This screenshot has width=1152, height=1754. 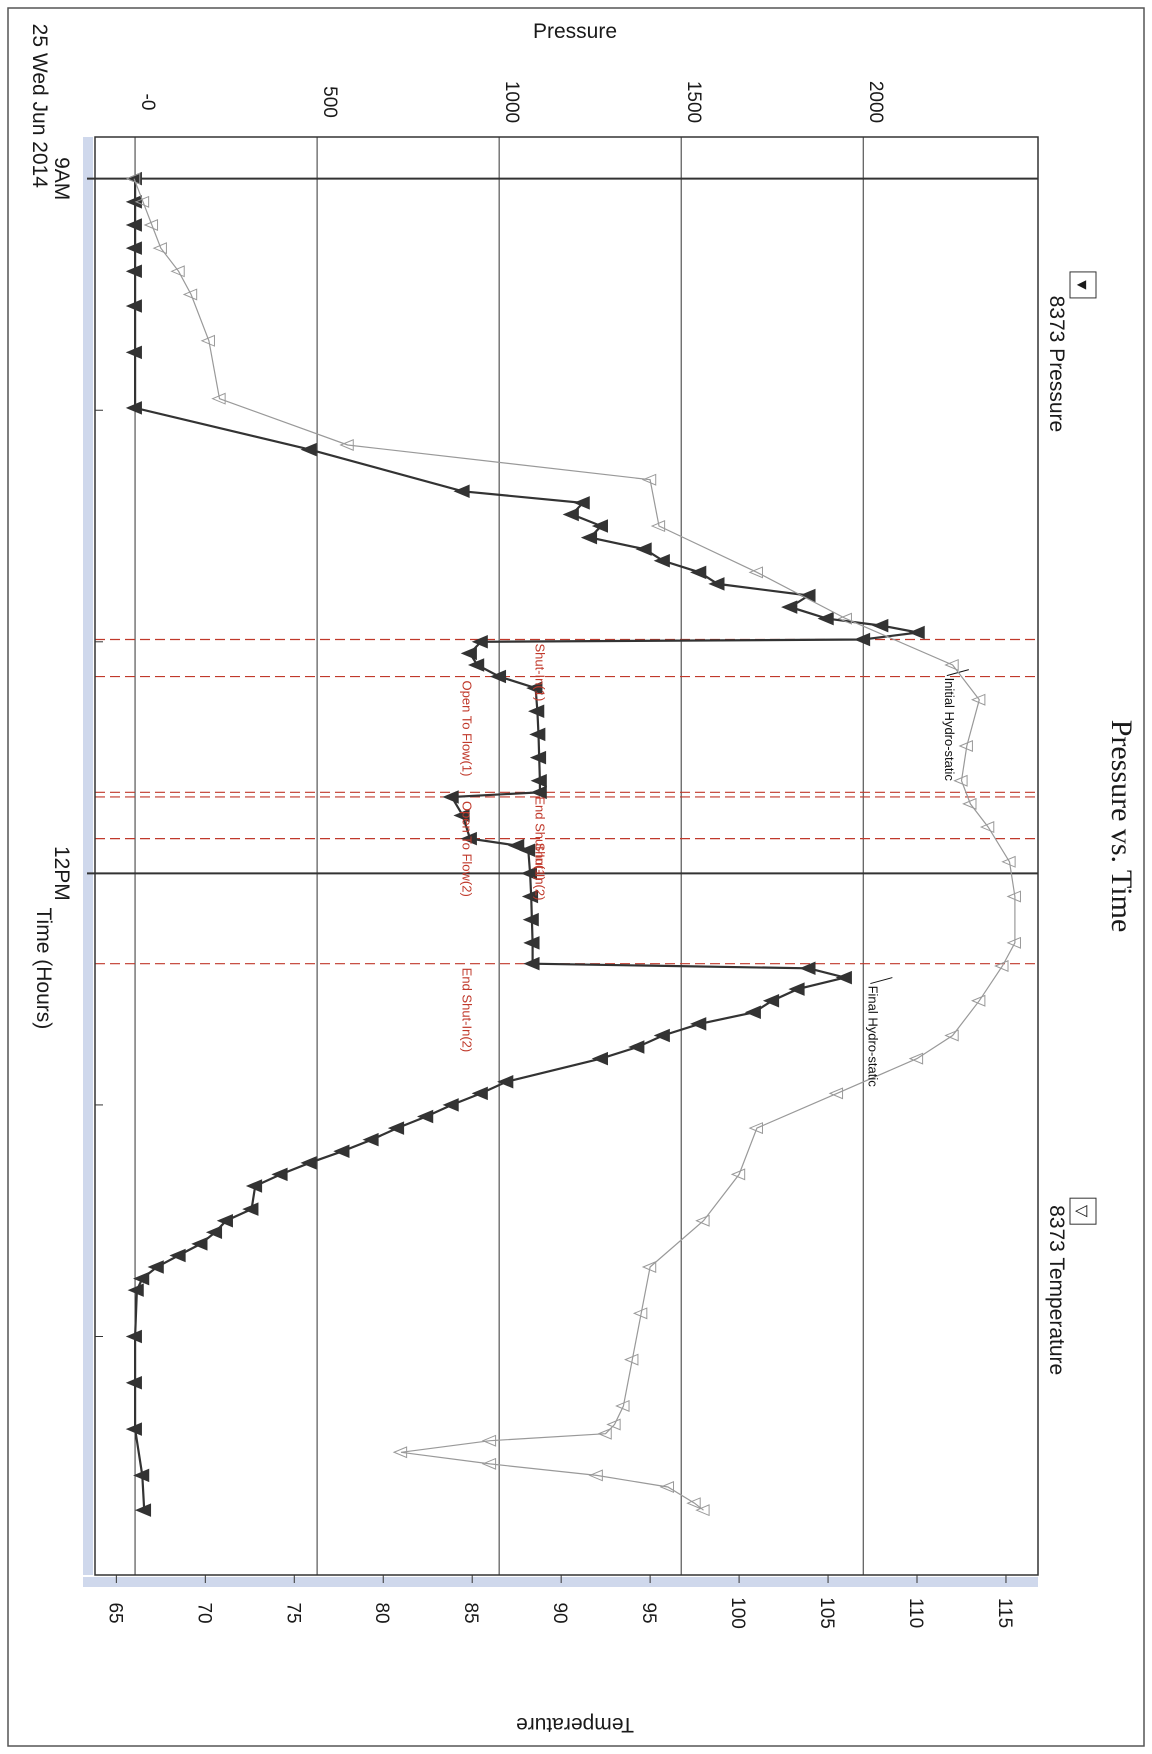 I want to click on x-axis-label: Time (Hours), so click(x=43, y=968).